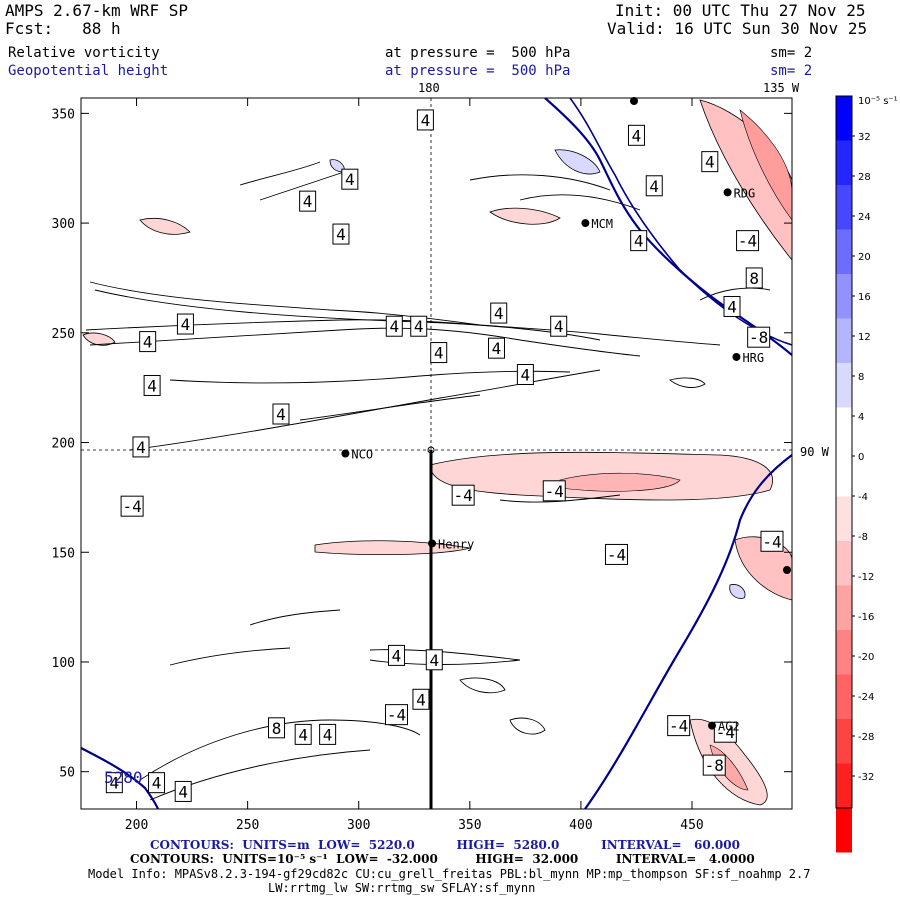 The height and width of the screenshot is (900, 900). What do you see at coordinates (866, 777) in the screenshot?
I see `colorbar-tick-label: -32` at bounding box center [866, 777].